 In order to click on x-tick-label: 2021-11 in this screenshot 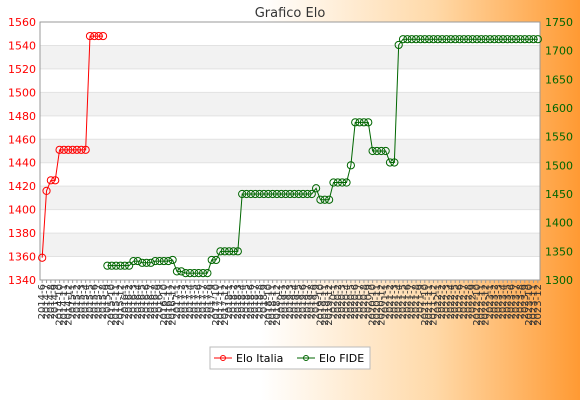, I will do `click(429, 305)`.